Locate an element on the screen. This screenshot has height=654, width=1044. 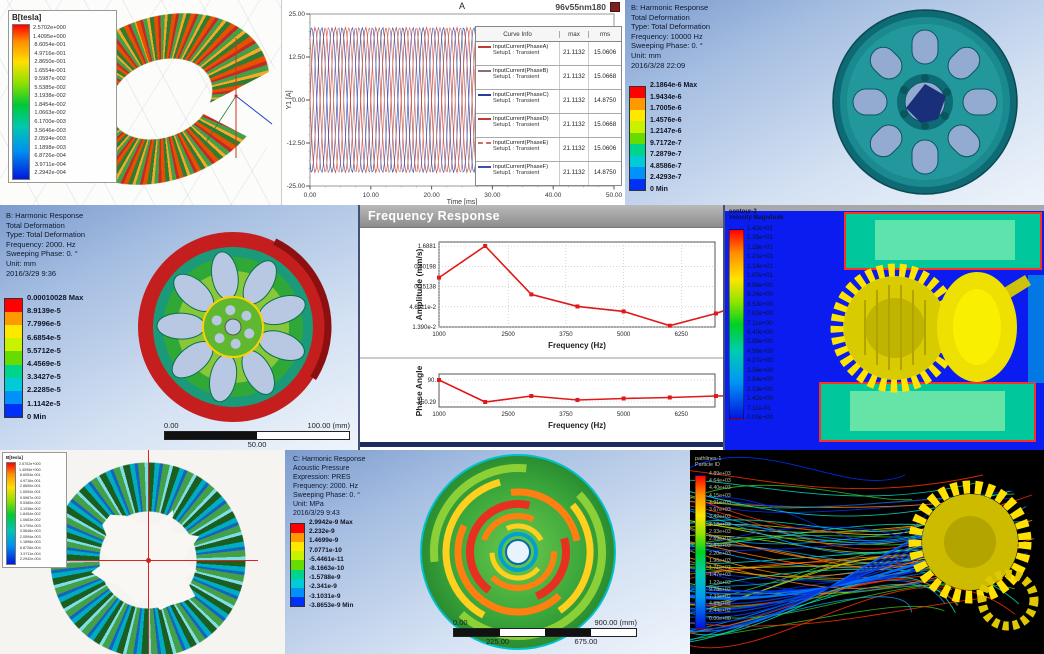
legend-label: 1.1142e-5 is located at coordinates (44, 403).